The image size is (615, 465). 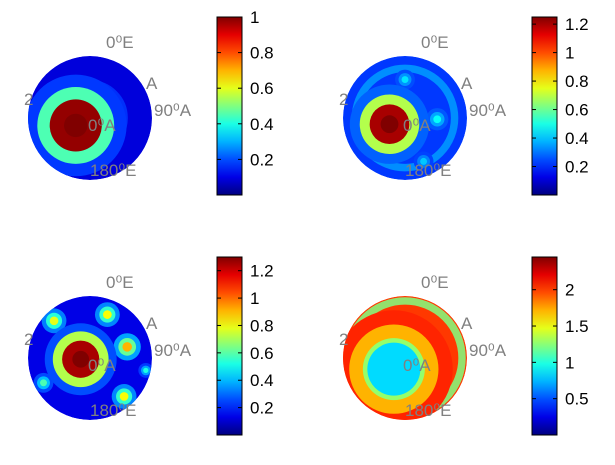 I want to click on colorbar-tick-label: 0.5, so click(x=577, y=399).